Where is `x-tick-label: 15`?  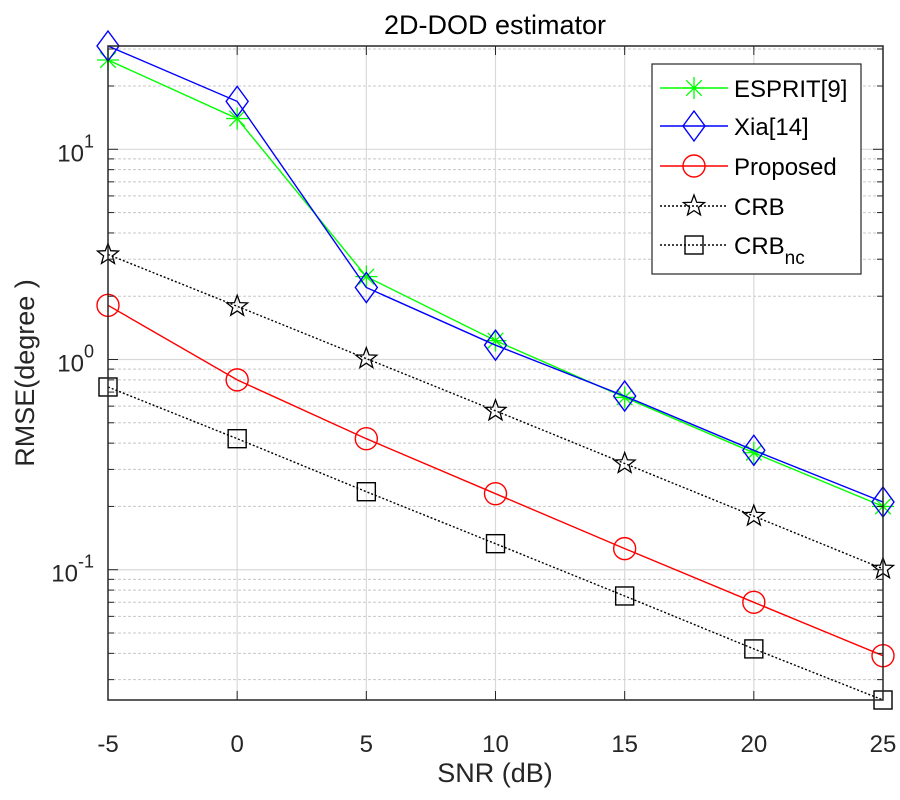 x-tick-label: 15 is located at coordinates (624, 744).